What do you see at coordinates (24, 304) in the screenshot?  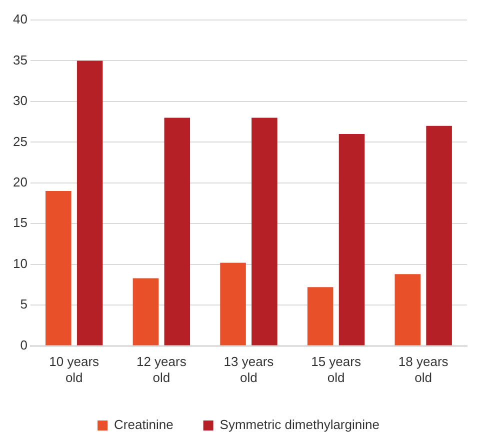 I see `y-tick-label: 5` at bounding box center [24, 304].